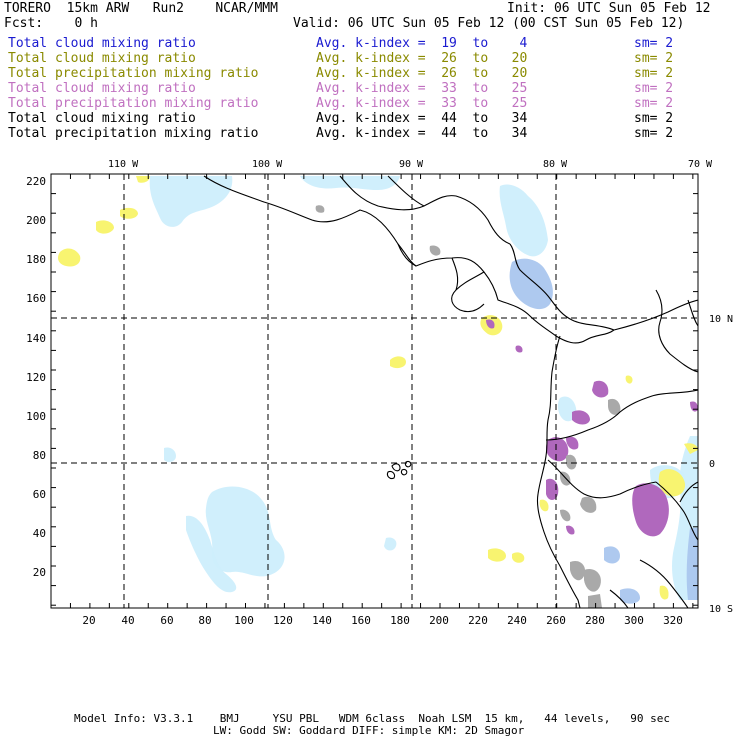 The width and height of the screenshot is (740, 740). I want to click on y-tick-label: 220, so click(36, 181).